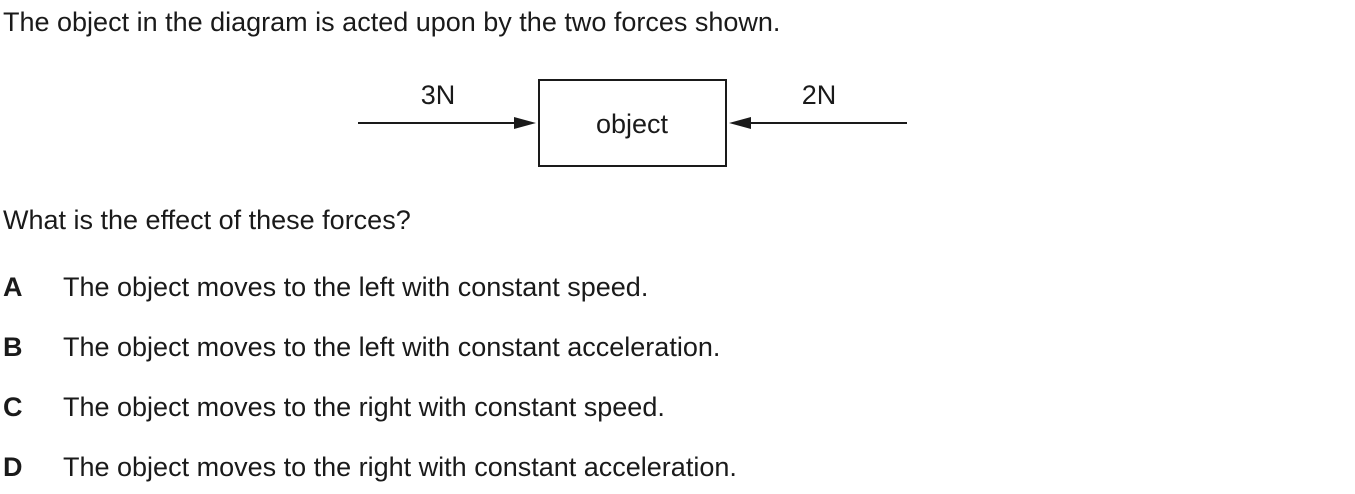  Describe the element at coordinates (438, 95) in the screenshot. I see `left-force-label: 3N` at that location.